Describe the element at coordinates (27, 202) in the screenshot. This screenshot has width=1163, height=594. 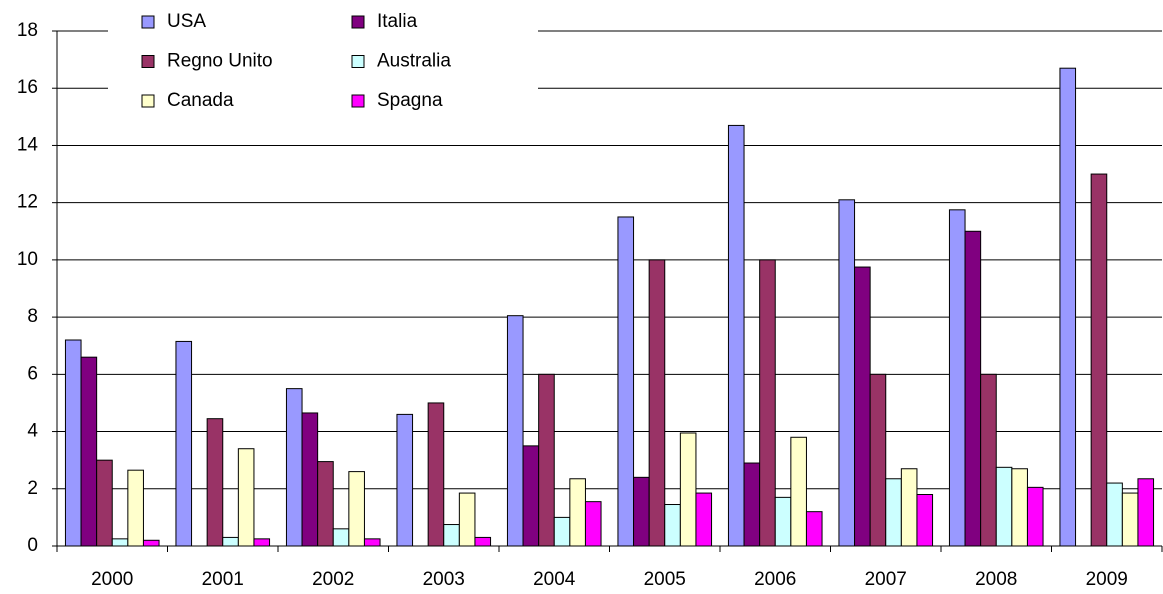
I see `y-tick-label: 12` at that location.